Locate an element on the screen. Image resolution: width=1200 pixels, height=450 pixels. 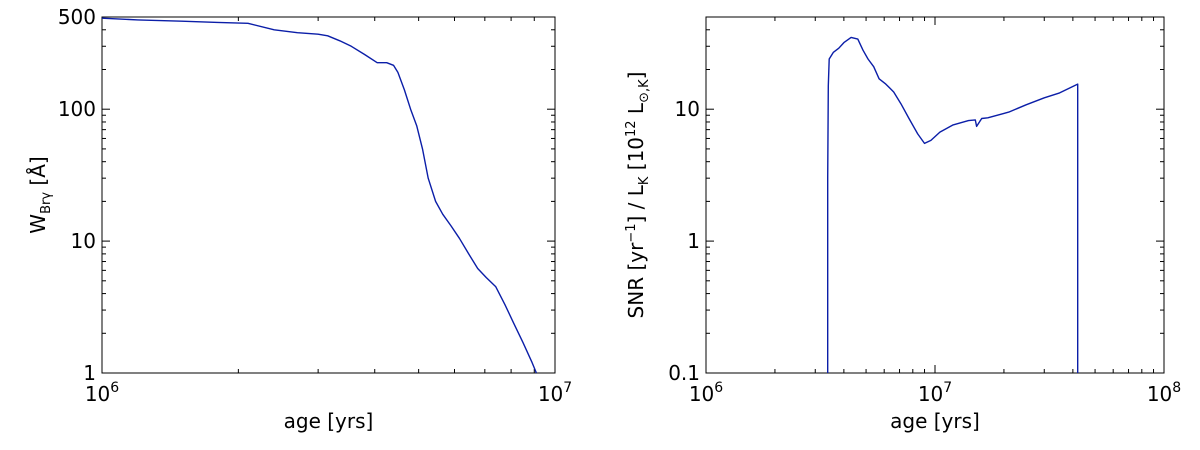
y-label-main: W is located at coordinates (38, 224).